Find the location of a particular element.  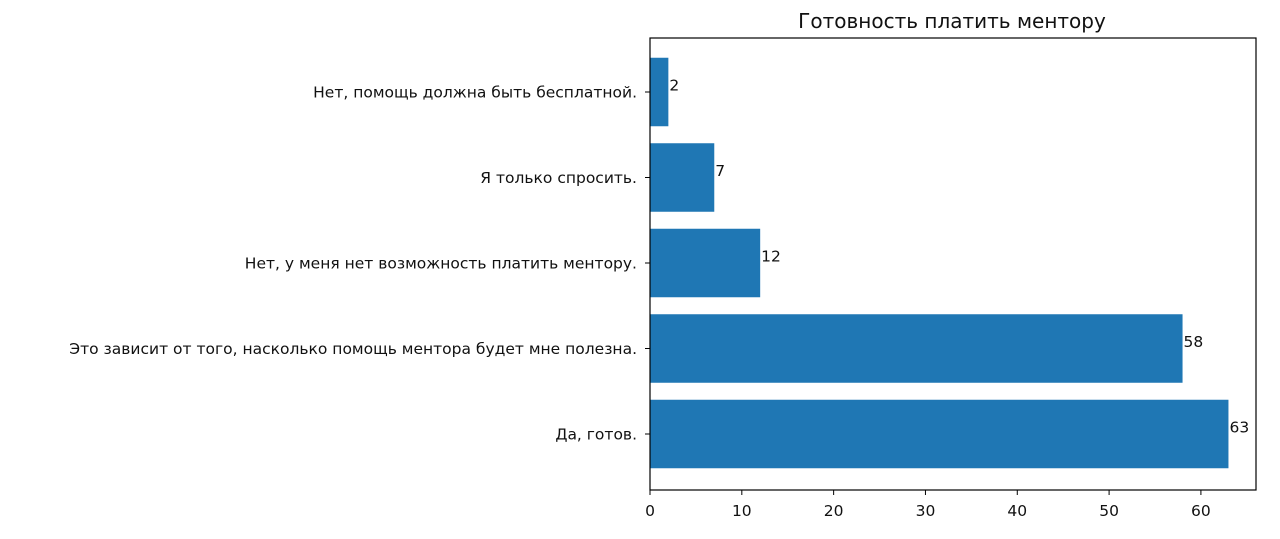

chart-title: Готовность платить ментору is located at coordinates (952, 21).